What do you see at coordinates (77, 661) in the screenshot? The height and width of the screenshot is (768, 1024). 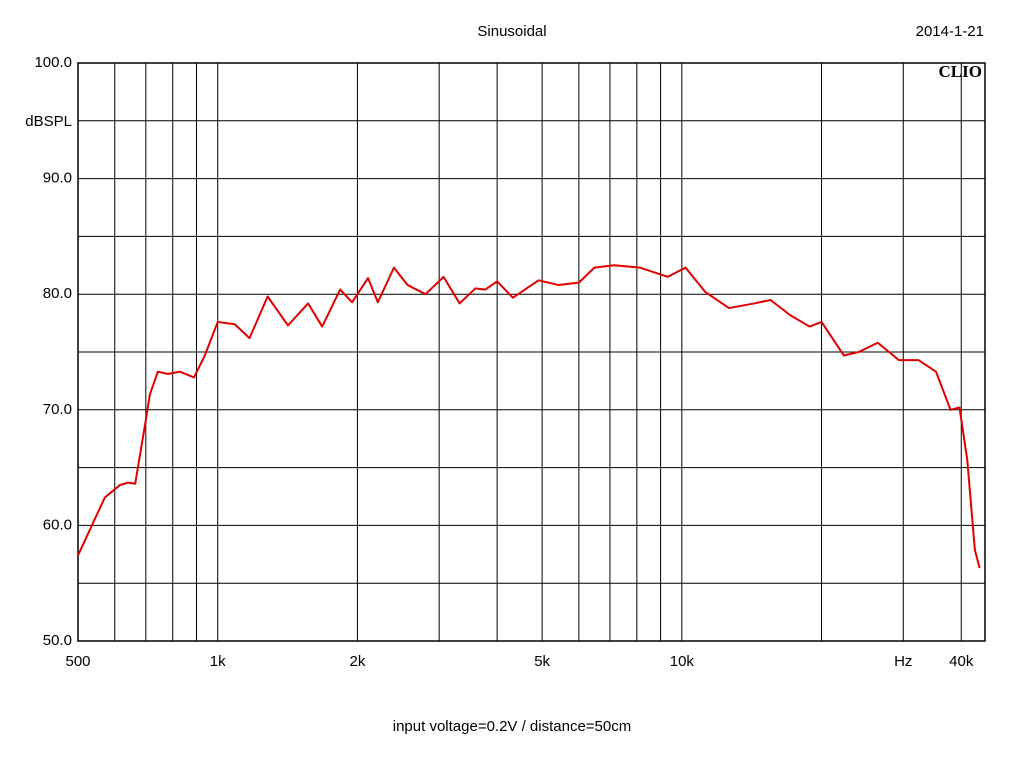 I see `x-tick-label: 500` at bounding box center [77, 661].